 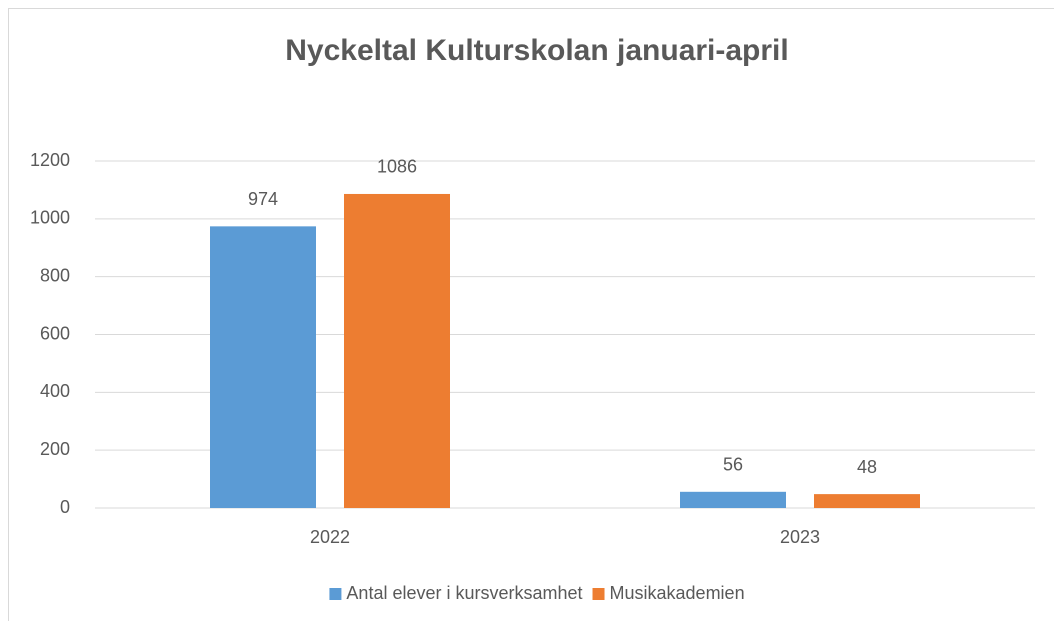 What do you see at coordinates (55, 391) in the screenshot?
I see `y-tick-label: 400` at bounding box center [55, 391].